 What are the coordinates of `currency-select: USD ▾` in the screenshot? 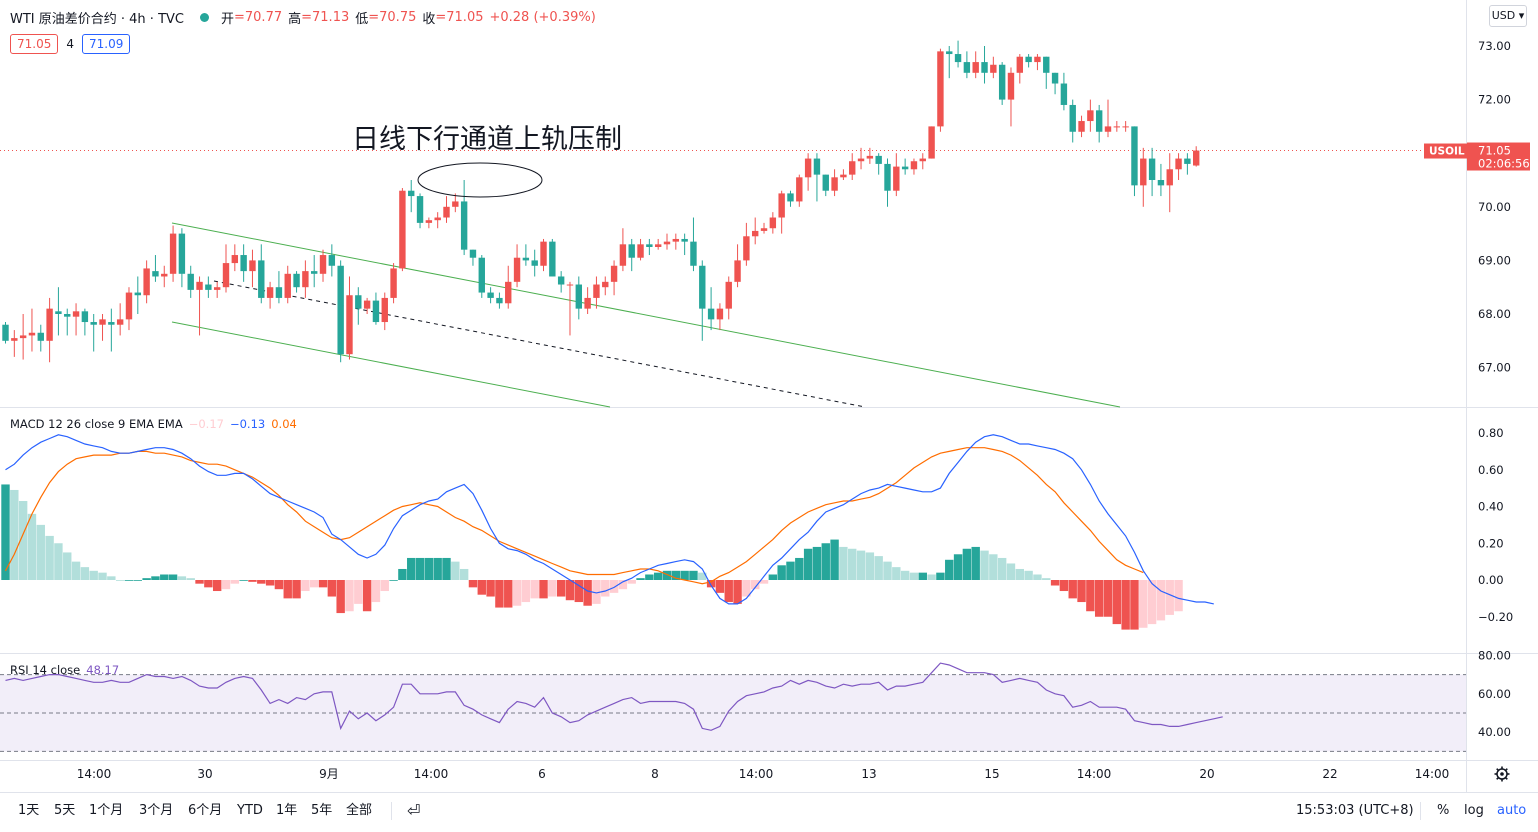 It's located at (1508, 16).